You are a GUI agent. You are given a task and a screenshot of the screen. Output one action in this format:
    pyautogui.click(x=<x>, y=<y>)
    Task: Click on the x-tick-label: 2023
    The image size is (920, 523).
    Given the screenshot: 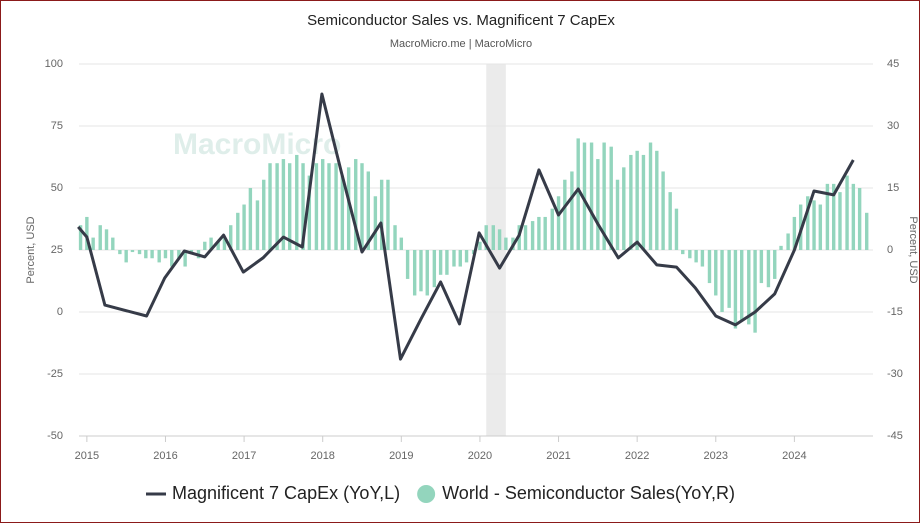 What is the action you would take?
    pyautogui.click(x=716, y=456)
    